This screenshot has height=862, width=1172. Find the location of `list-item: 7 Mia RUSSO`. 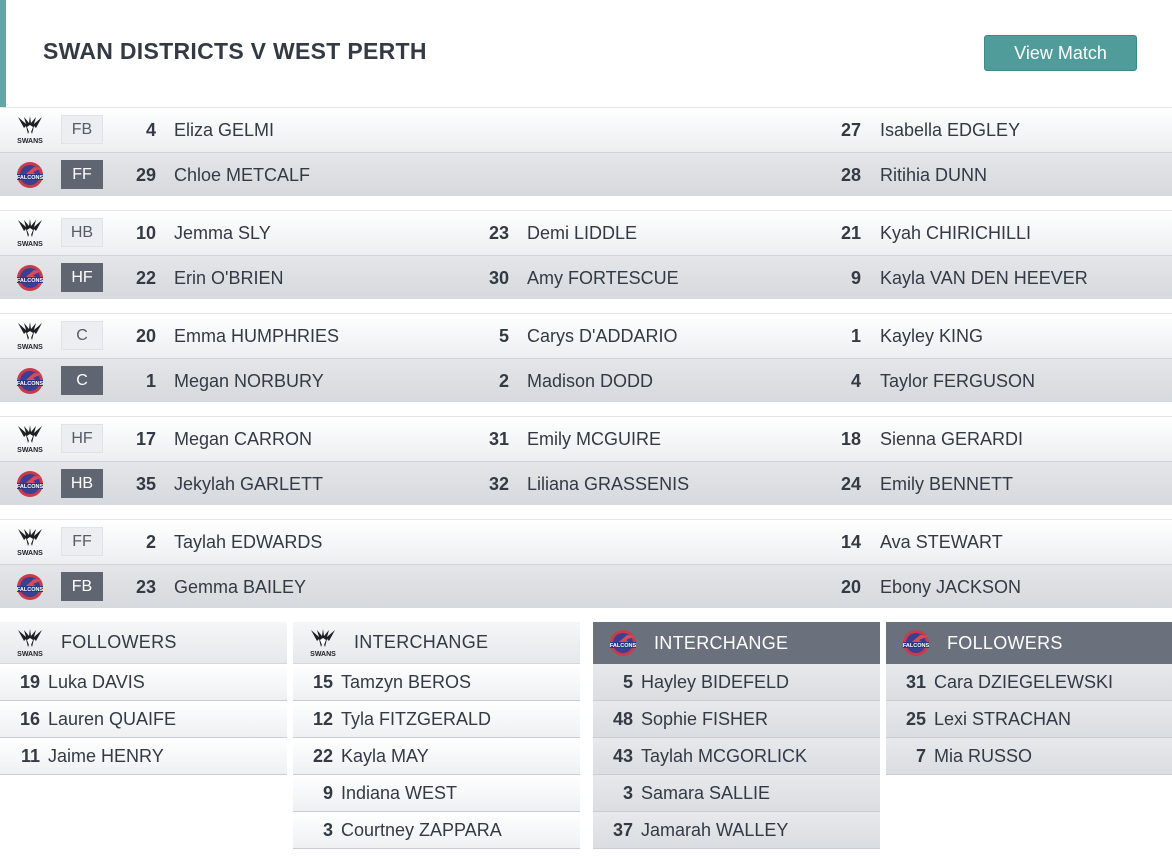

list-item: 7 Mia RUSSO is located at coordinates (1029, 756).